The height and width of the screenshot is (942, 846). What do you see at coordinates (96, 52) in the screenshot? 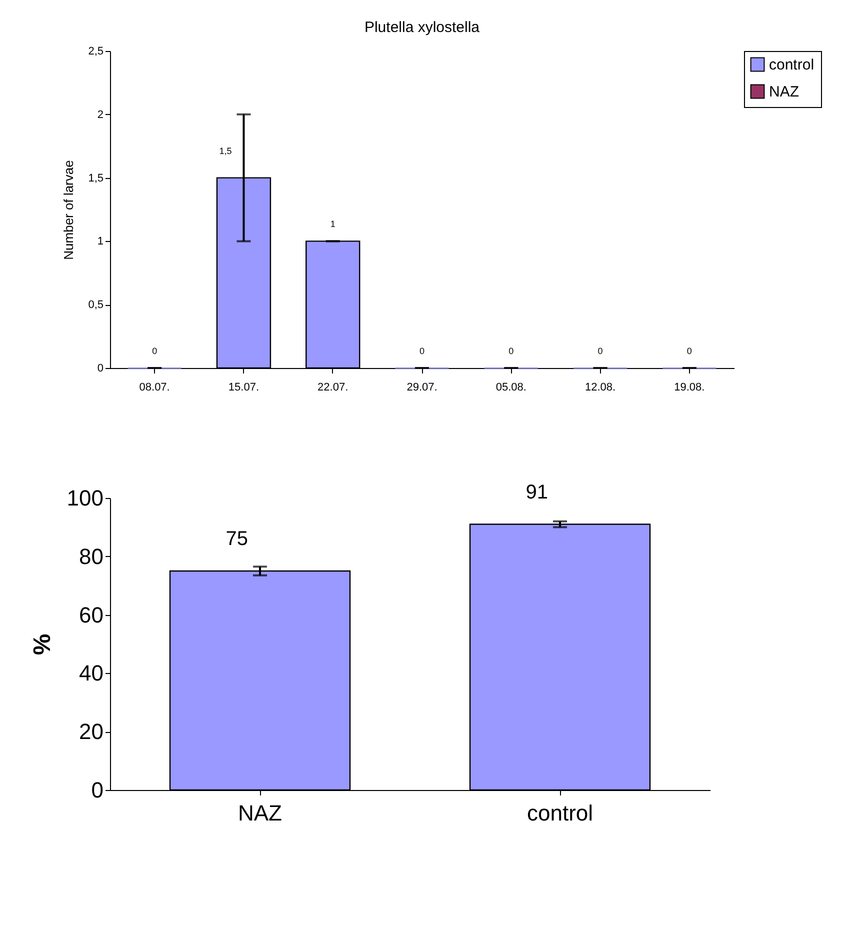
I see `y-tick-label: 2,5` at bounding box center [96, 52].